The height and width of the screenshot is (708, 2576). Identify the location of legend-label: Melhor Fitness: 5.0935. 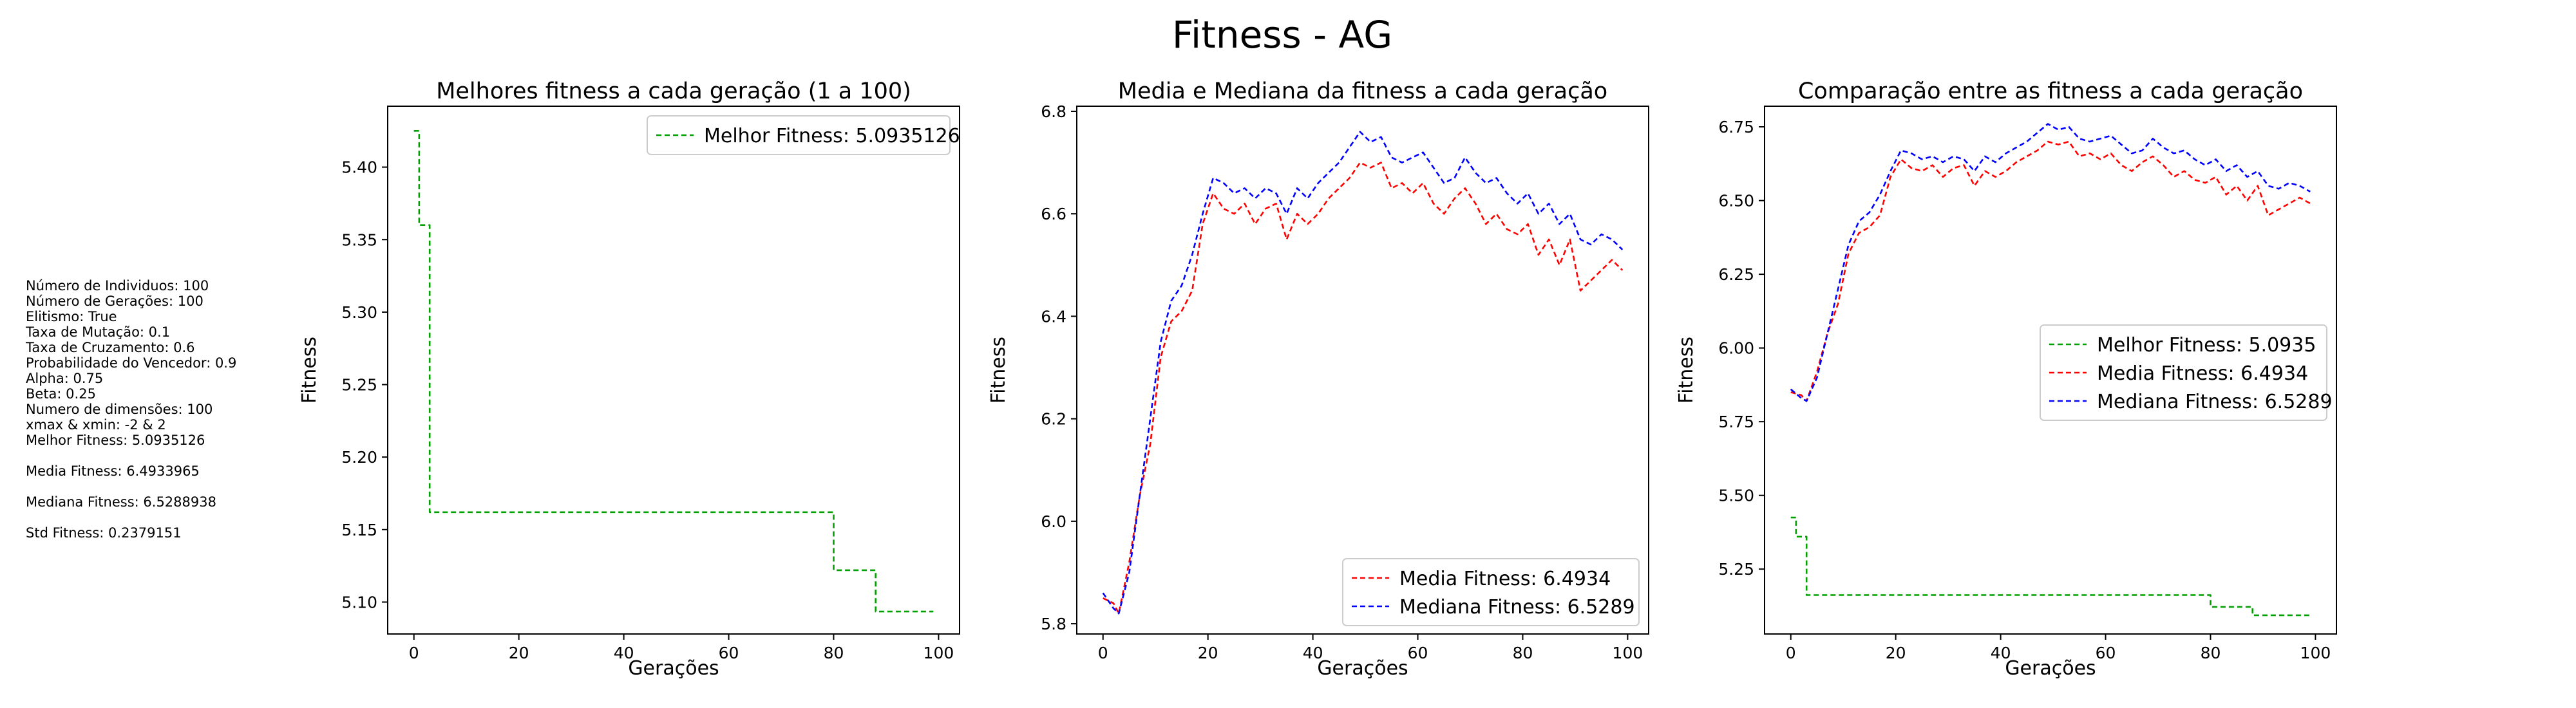
(2206, 346).